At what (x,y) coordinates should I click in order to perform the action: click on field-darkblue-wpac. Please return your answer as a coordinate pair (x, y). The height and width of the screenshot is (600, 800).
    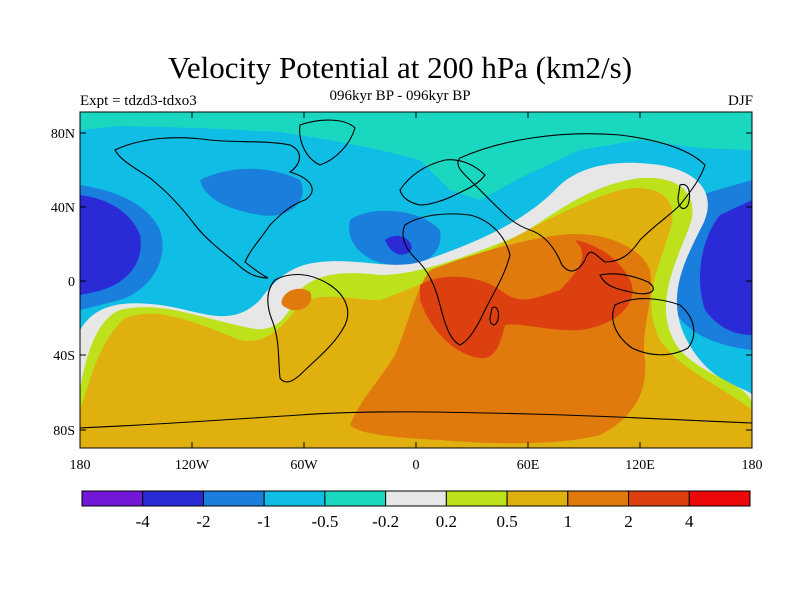
    Looking at the image, I should click on (726, 267).